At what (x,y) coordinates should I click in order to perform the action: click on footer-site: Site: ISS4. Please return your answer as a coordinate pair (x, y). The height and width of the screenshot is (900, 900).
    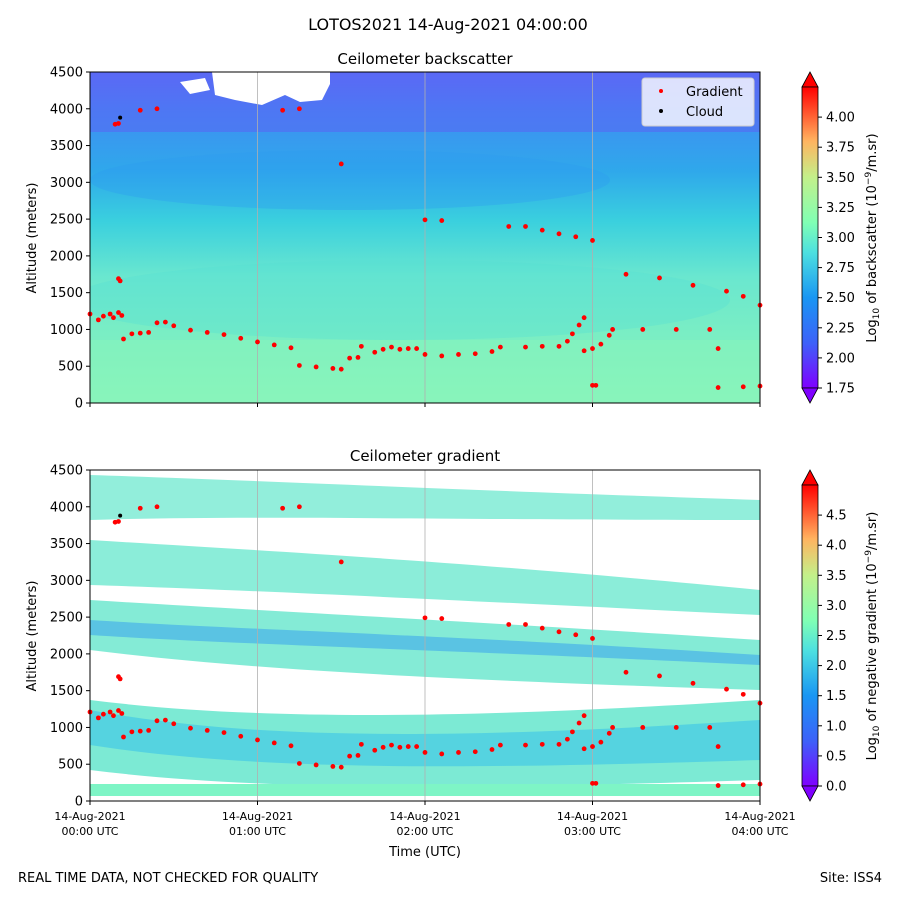
    Looking at the image, I should click on (850, 878).